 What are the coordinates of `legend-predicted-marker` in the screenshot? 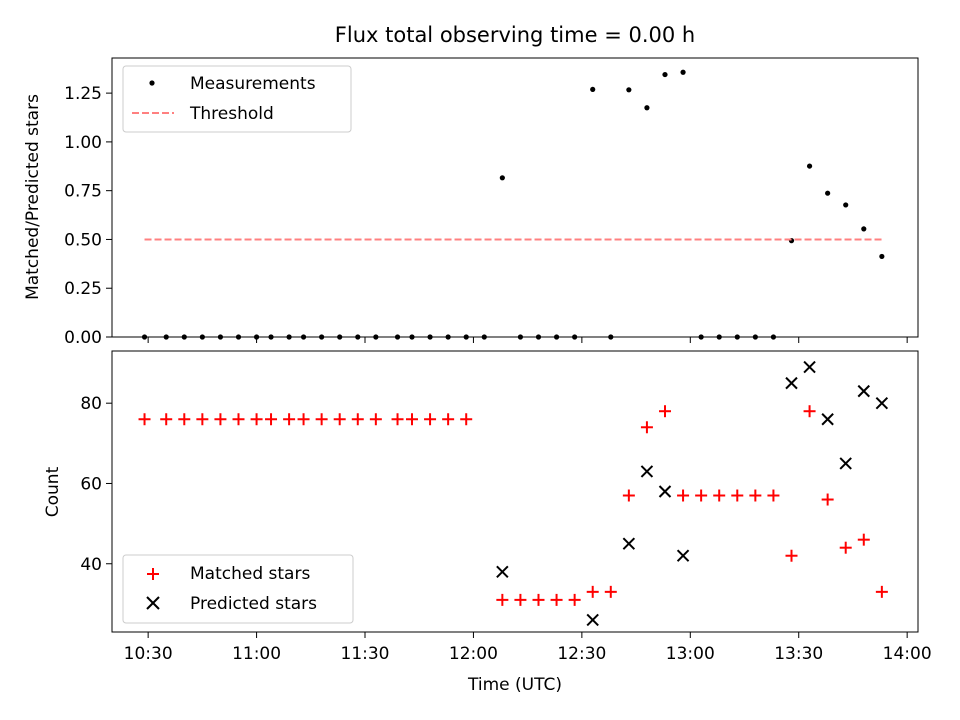 It's located at (153, 603).